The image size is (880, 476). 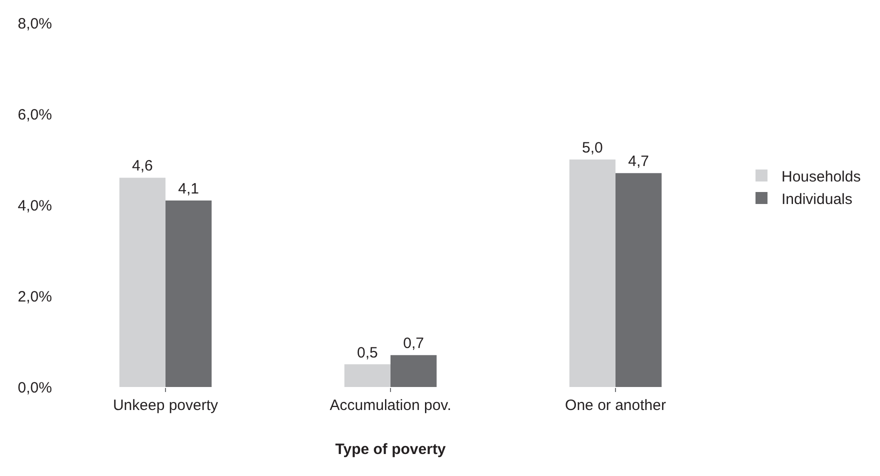 What do you see at coordinates (35, 297) in the screenshot?
I see `y-tick-label: 2,0%` at bounding box center [35, 297].